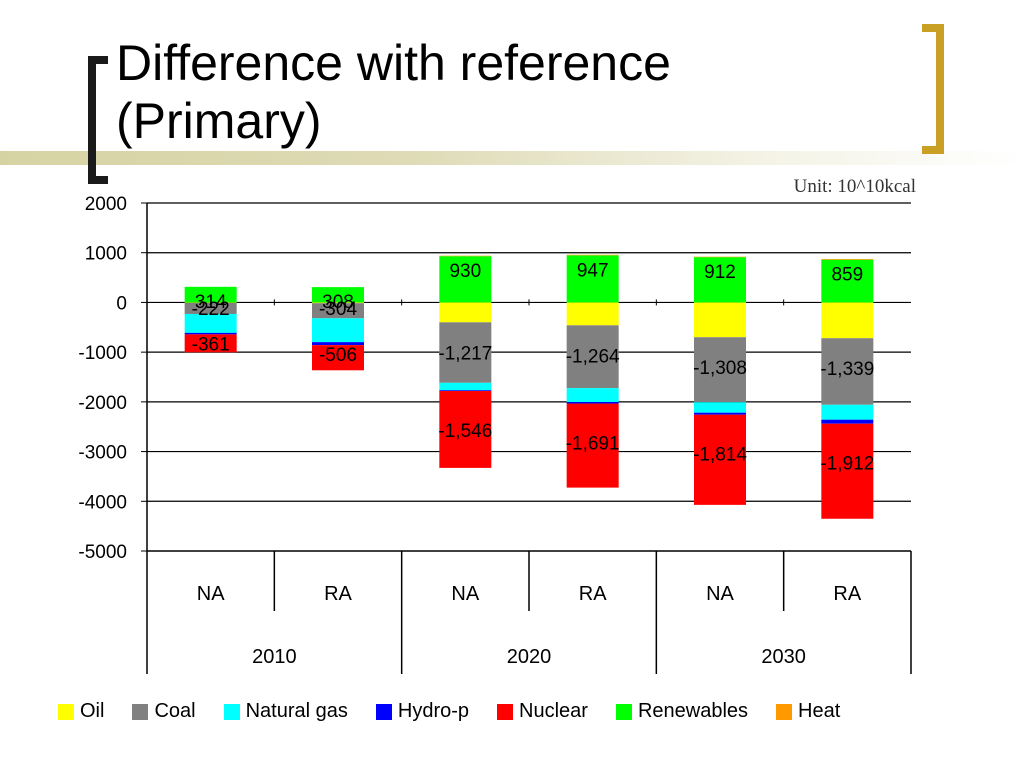  I want to click on legend-item-hydro: Hydro-p, so click(422, 711).